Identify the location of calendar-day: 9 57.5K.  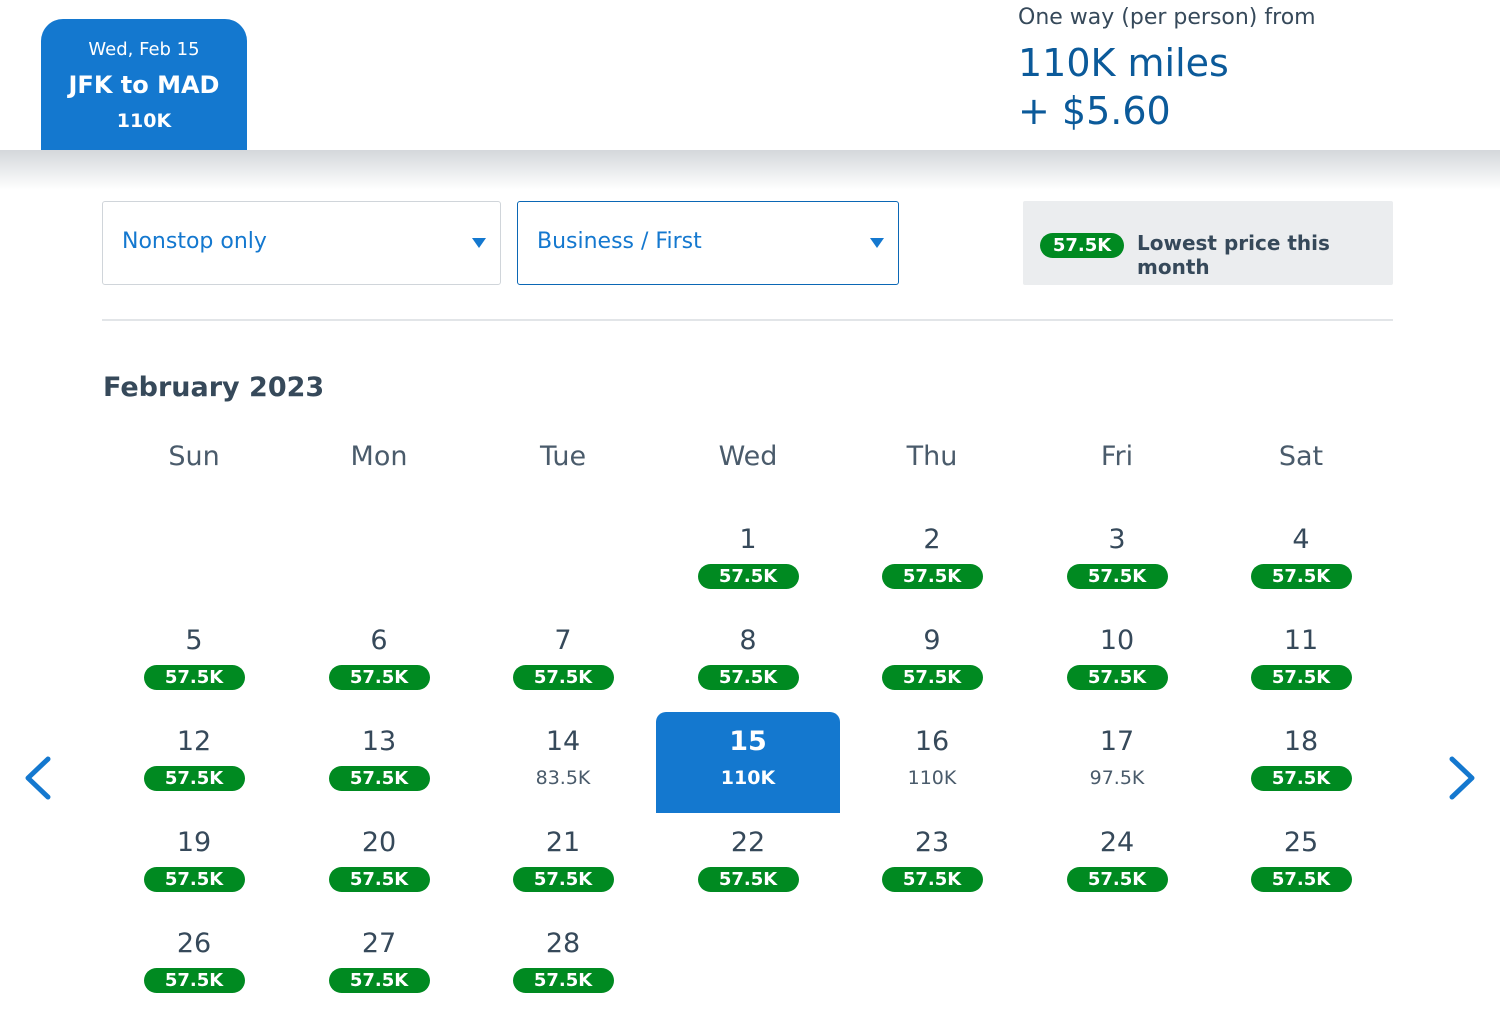
(932, 661).